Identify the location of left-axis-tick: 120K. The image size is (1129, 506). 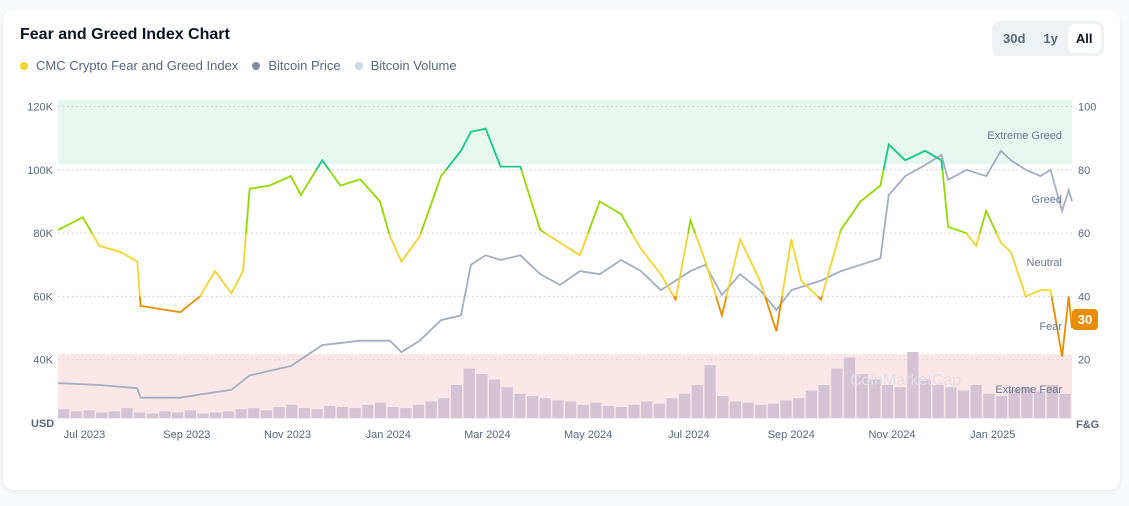
(40, 108).